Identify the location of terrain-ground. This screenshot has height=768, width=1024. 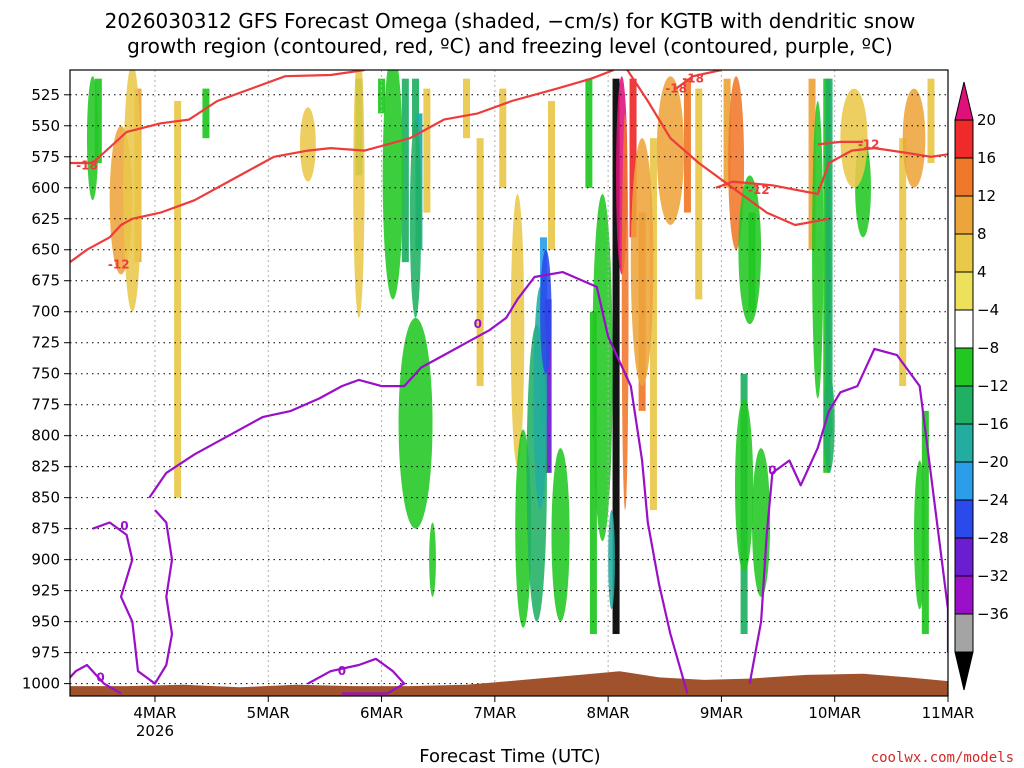
(509, 683).